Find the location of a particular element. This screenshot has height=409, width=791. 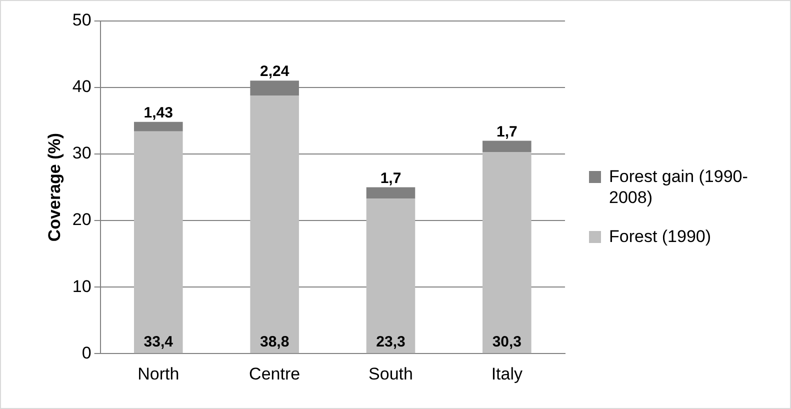

legend-label: Forest (1990) is located at coordinates (660, 236).